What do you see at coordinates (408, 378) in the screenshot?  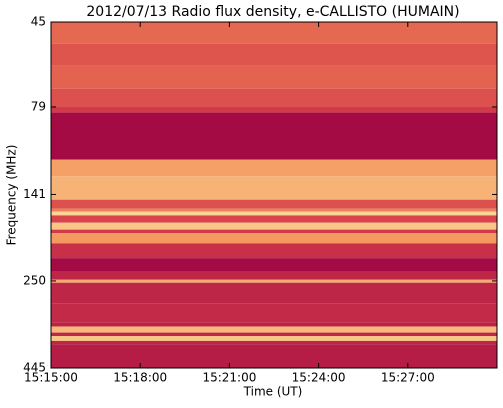 I see `x-tick-label: 15:27:00` at bounding box center [408, 378].